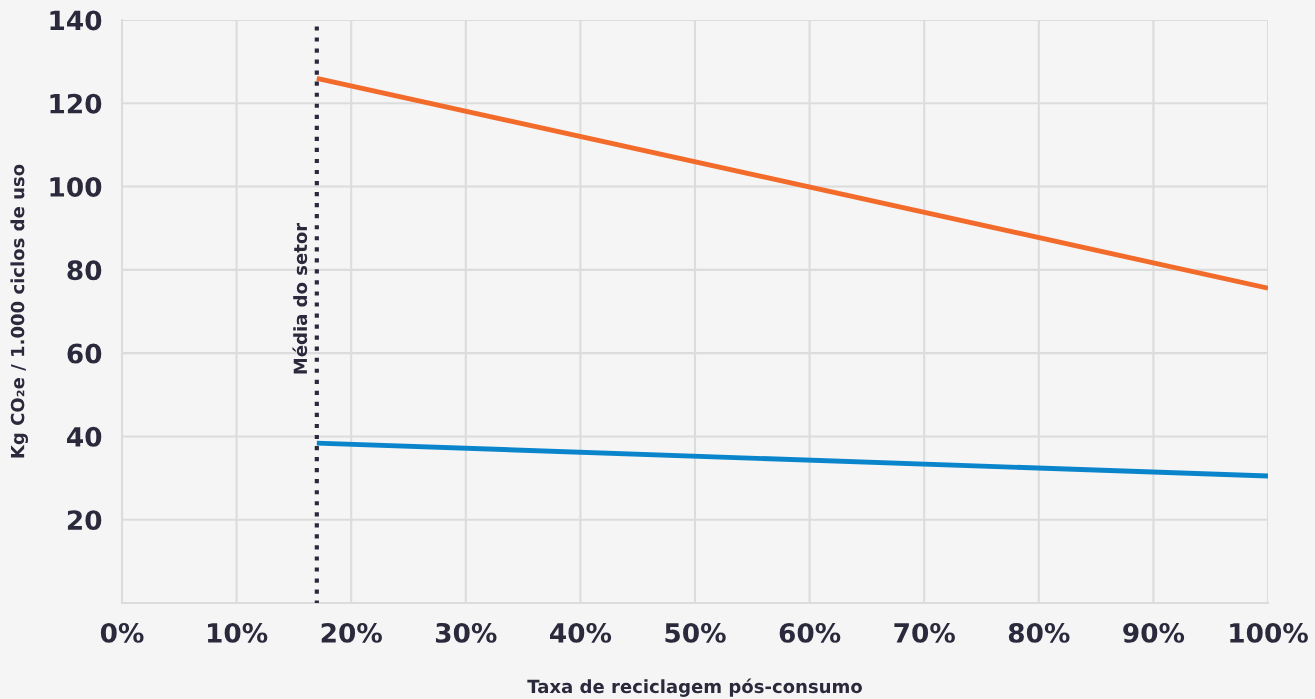 This screenshot has height=699, width=1315. I want to click on y-tick-label: 140, so click(76, 20).